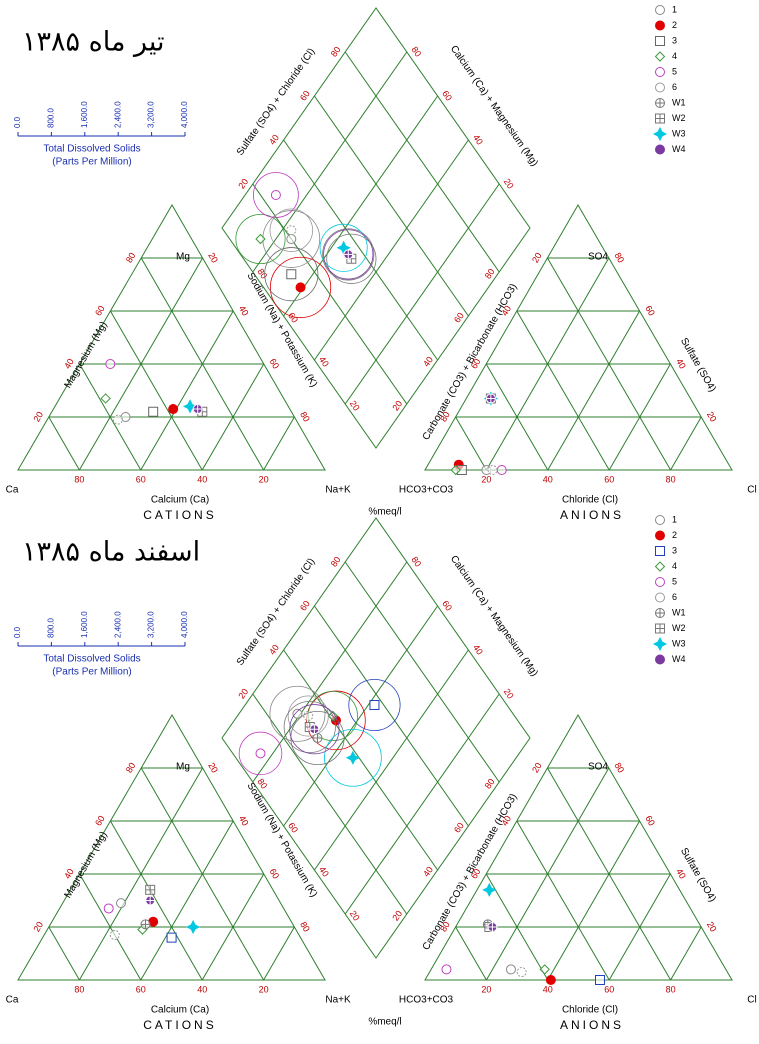 Image resolution: width=759 pixels, height=1044 pixels. I want to click on axis-title: Carbonate (CO3) + Bicarbonate (HCO3), so click(470, 872).